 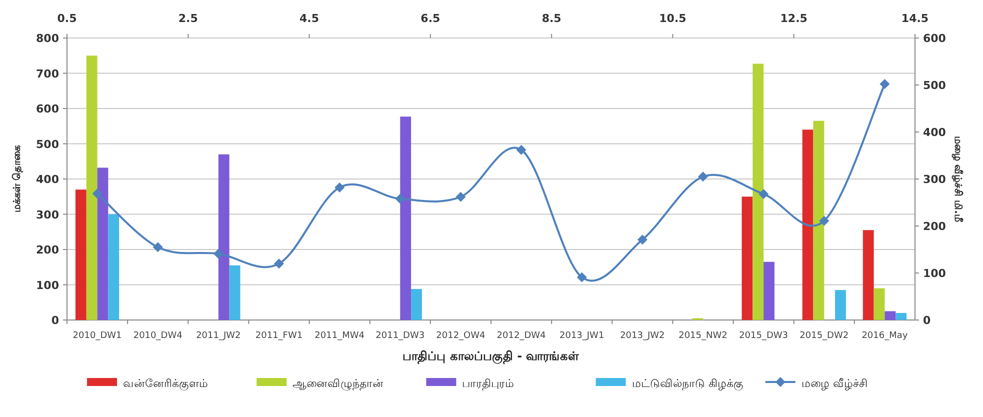 I want to click on x-tick-label: 2016_May, so click(x=885, y=336).